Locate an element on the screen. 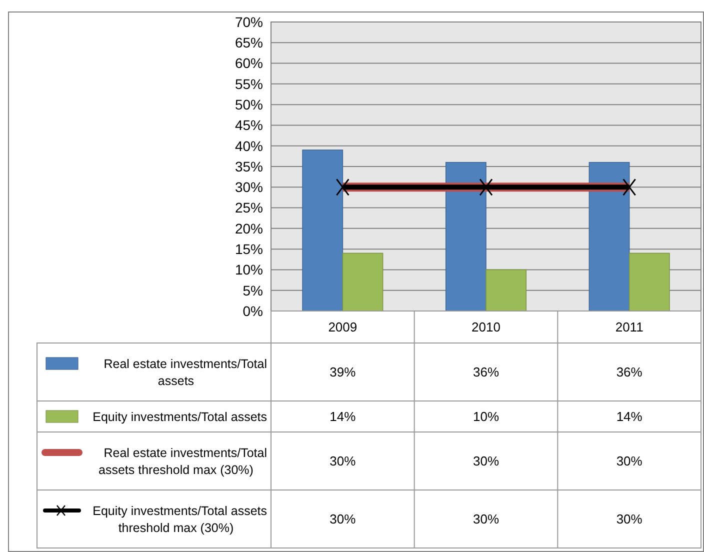 Image resolution: width=704 pixels, height=552 pixels. y-tick-label: 55% is located at coordinates (248, 84).